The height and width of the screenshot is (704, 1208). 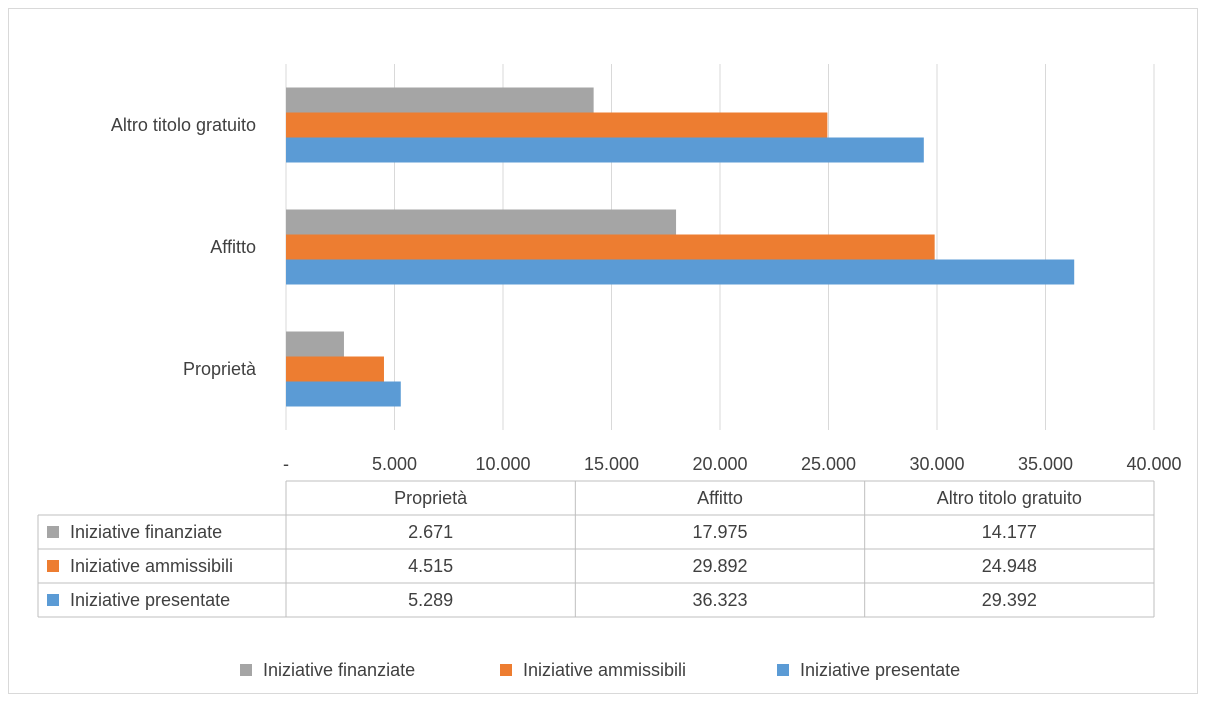 I want to click on table-header-cell: Altro titolo gratuito, so click(x=1009, y=498).